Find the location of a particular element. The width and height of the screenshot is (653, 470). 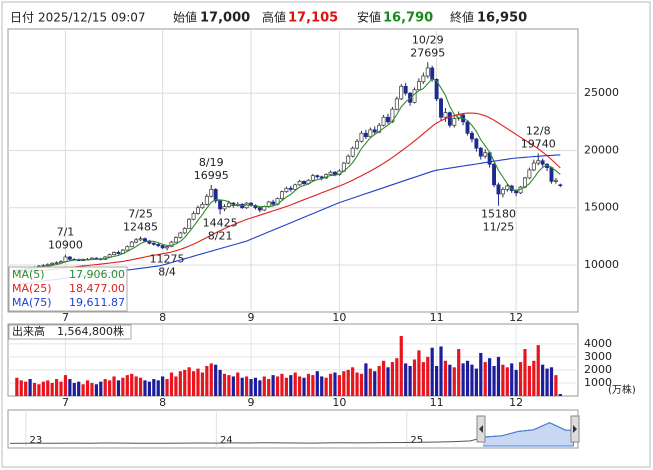

y-tick-label: 25000 is located at coordinates (601, 92).